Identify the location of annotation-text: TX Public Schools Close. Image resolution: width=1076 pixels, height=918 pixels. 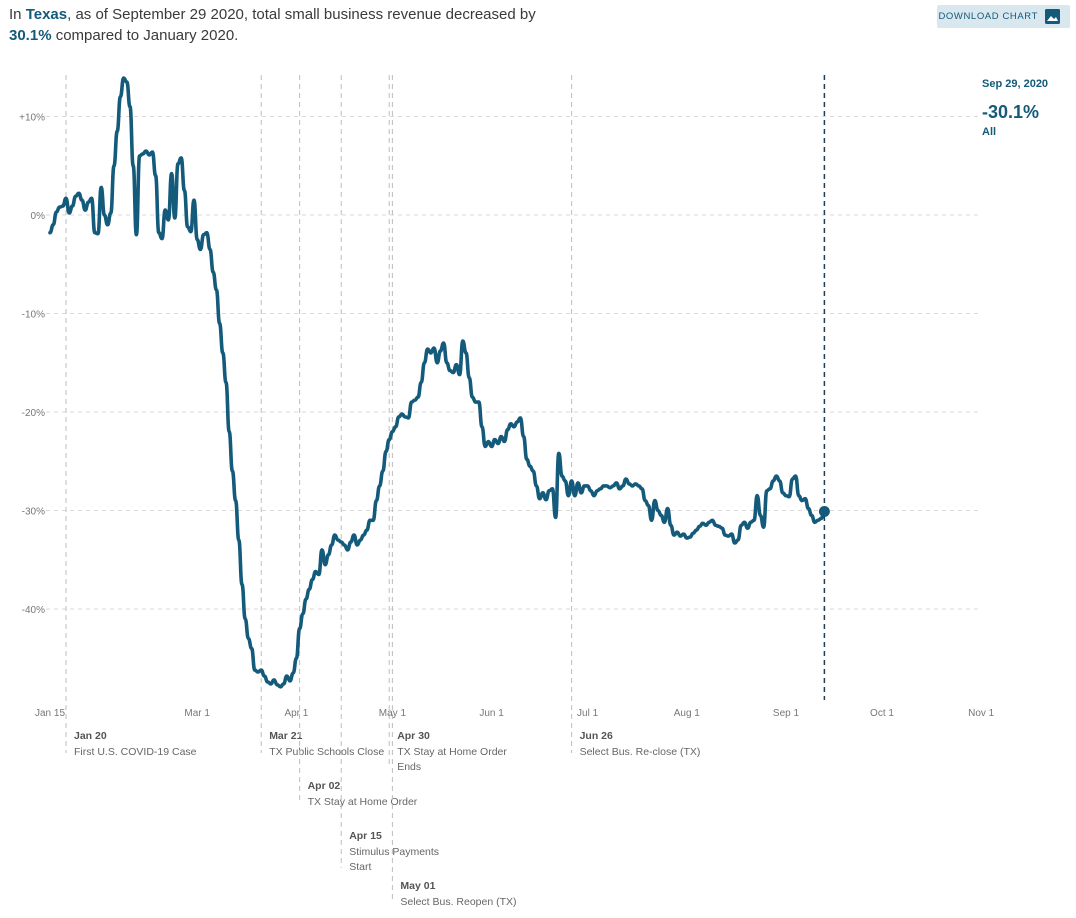
(326, 752).